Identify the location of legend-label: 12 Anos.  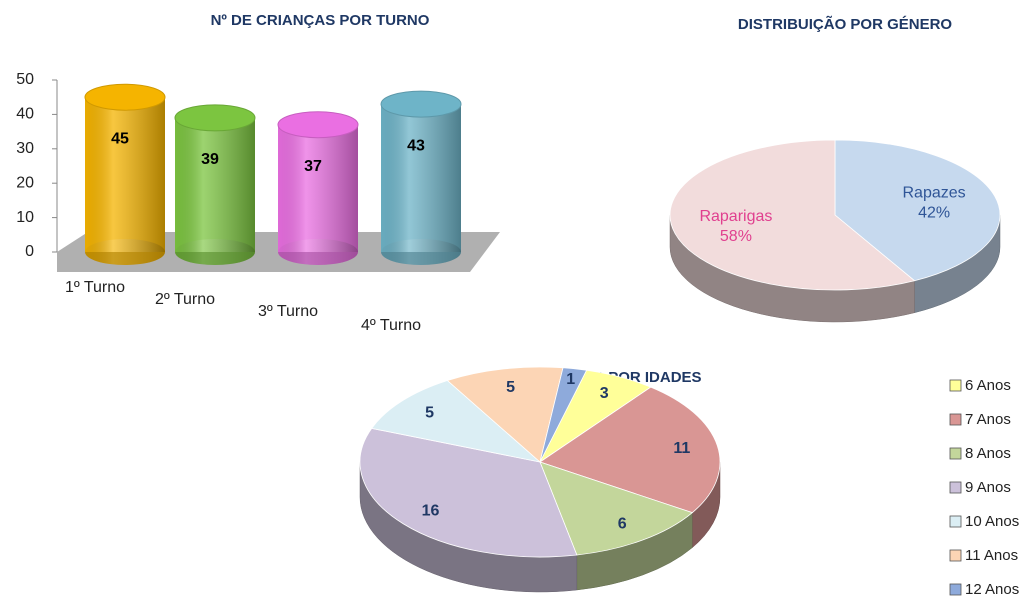
(992, 589).